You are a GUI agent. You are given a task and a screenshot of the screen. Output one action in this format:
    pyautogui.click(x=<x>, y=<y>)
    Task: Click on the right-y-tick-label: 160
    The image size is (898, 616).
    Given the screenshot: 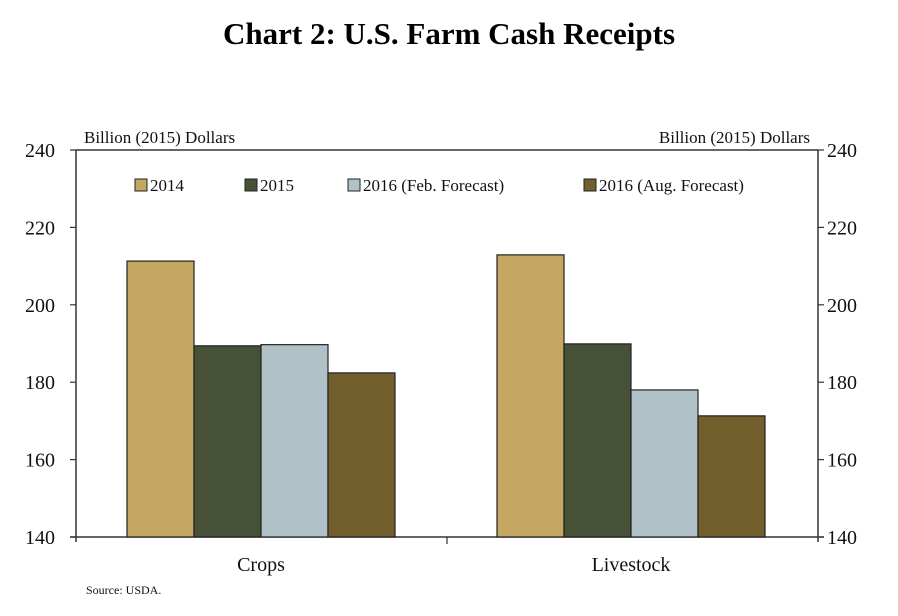 What is the action you would take?
    pyautogui.click(x=842, y=461)
    